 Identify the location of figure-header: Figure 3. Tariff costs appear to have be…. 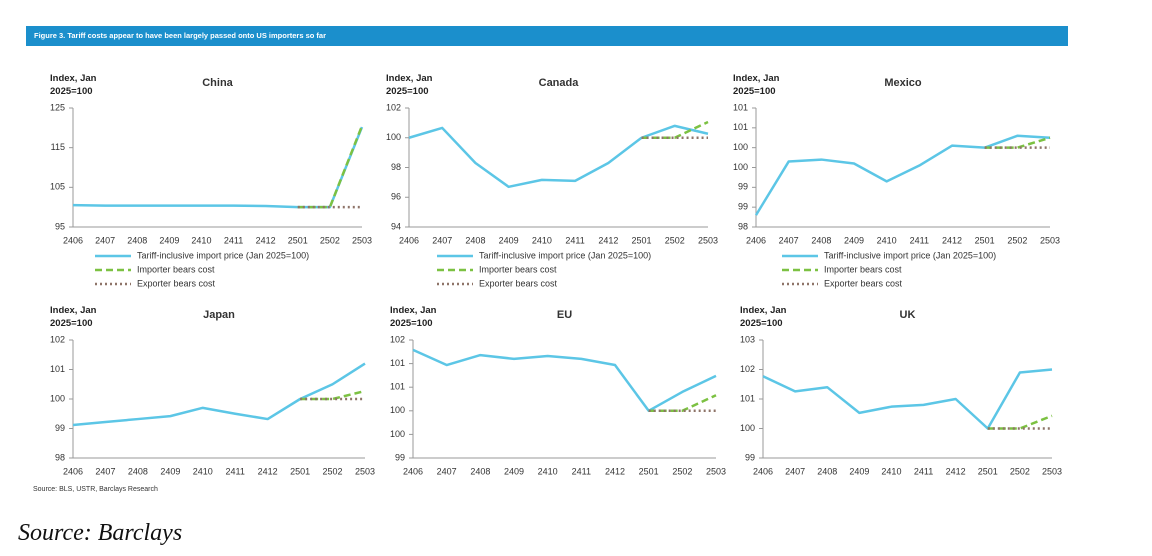
(547, 36).